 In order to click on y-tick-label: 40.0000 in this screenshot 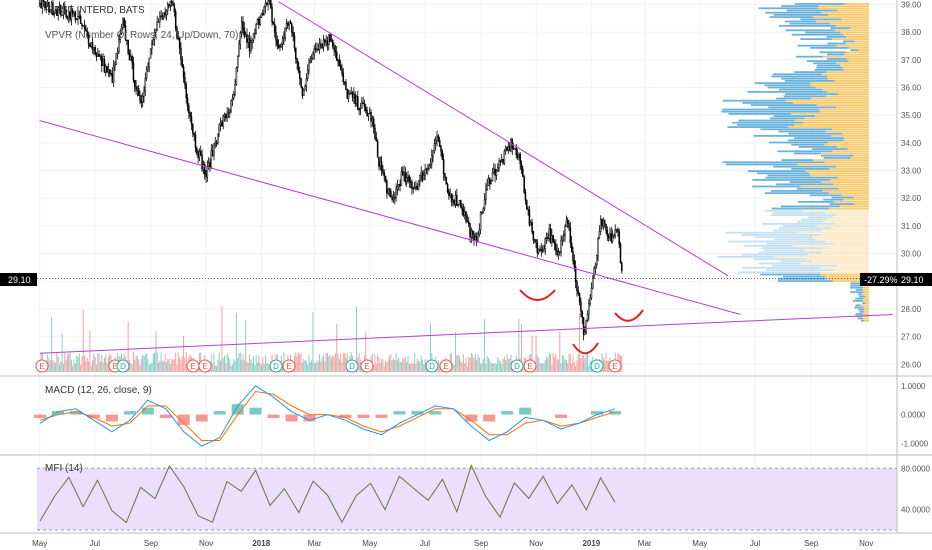, I will do `click(915, 509)`.